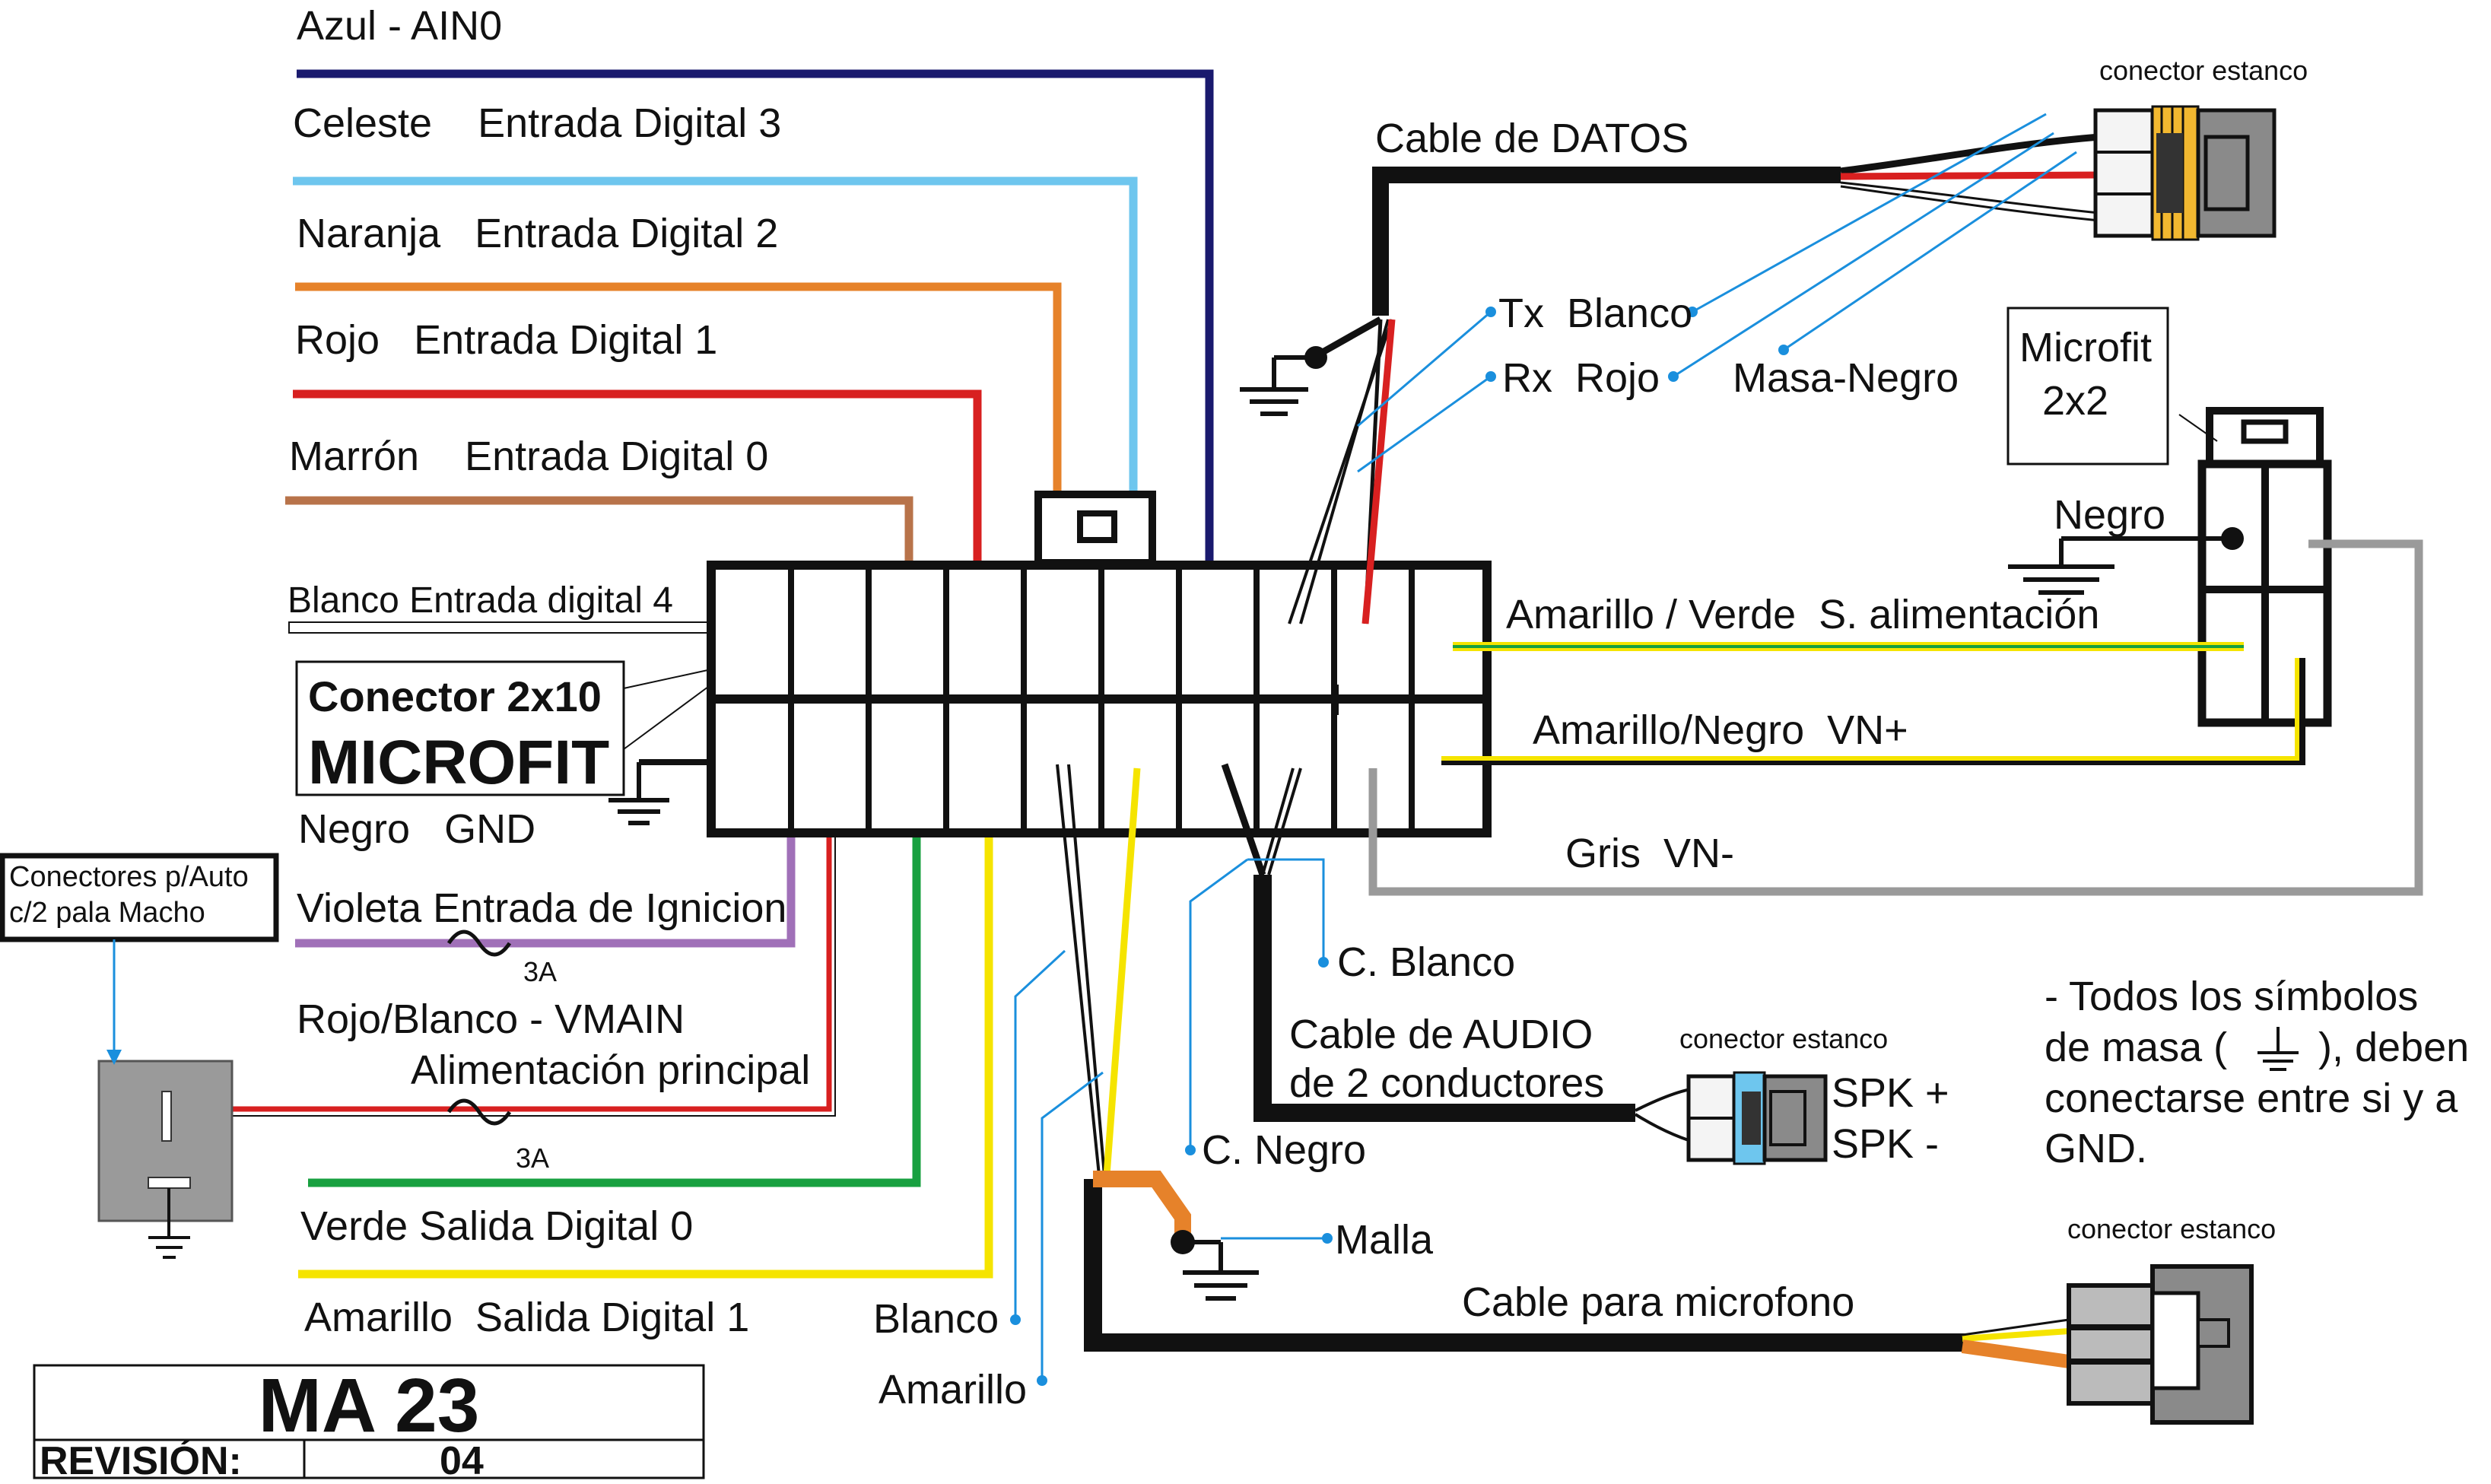  I want to click on label-violeta: Violeta Entrada de Ignicion, so click(541, 908).